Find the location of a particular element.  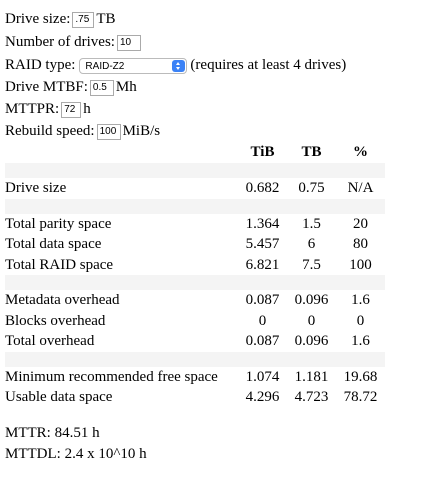

header-blank is located at coordinates (121, 152).